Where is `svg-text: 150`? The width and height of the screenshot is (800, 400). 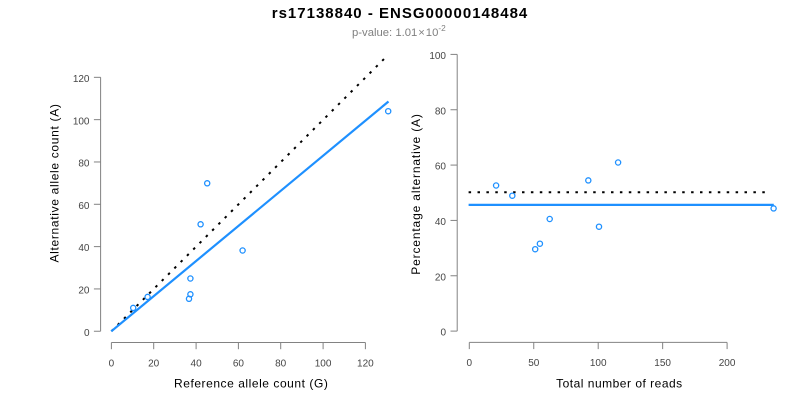 svg-text: 150 is located at coordinates (662, 363).